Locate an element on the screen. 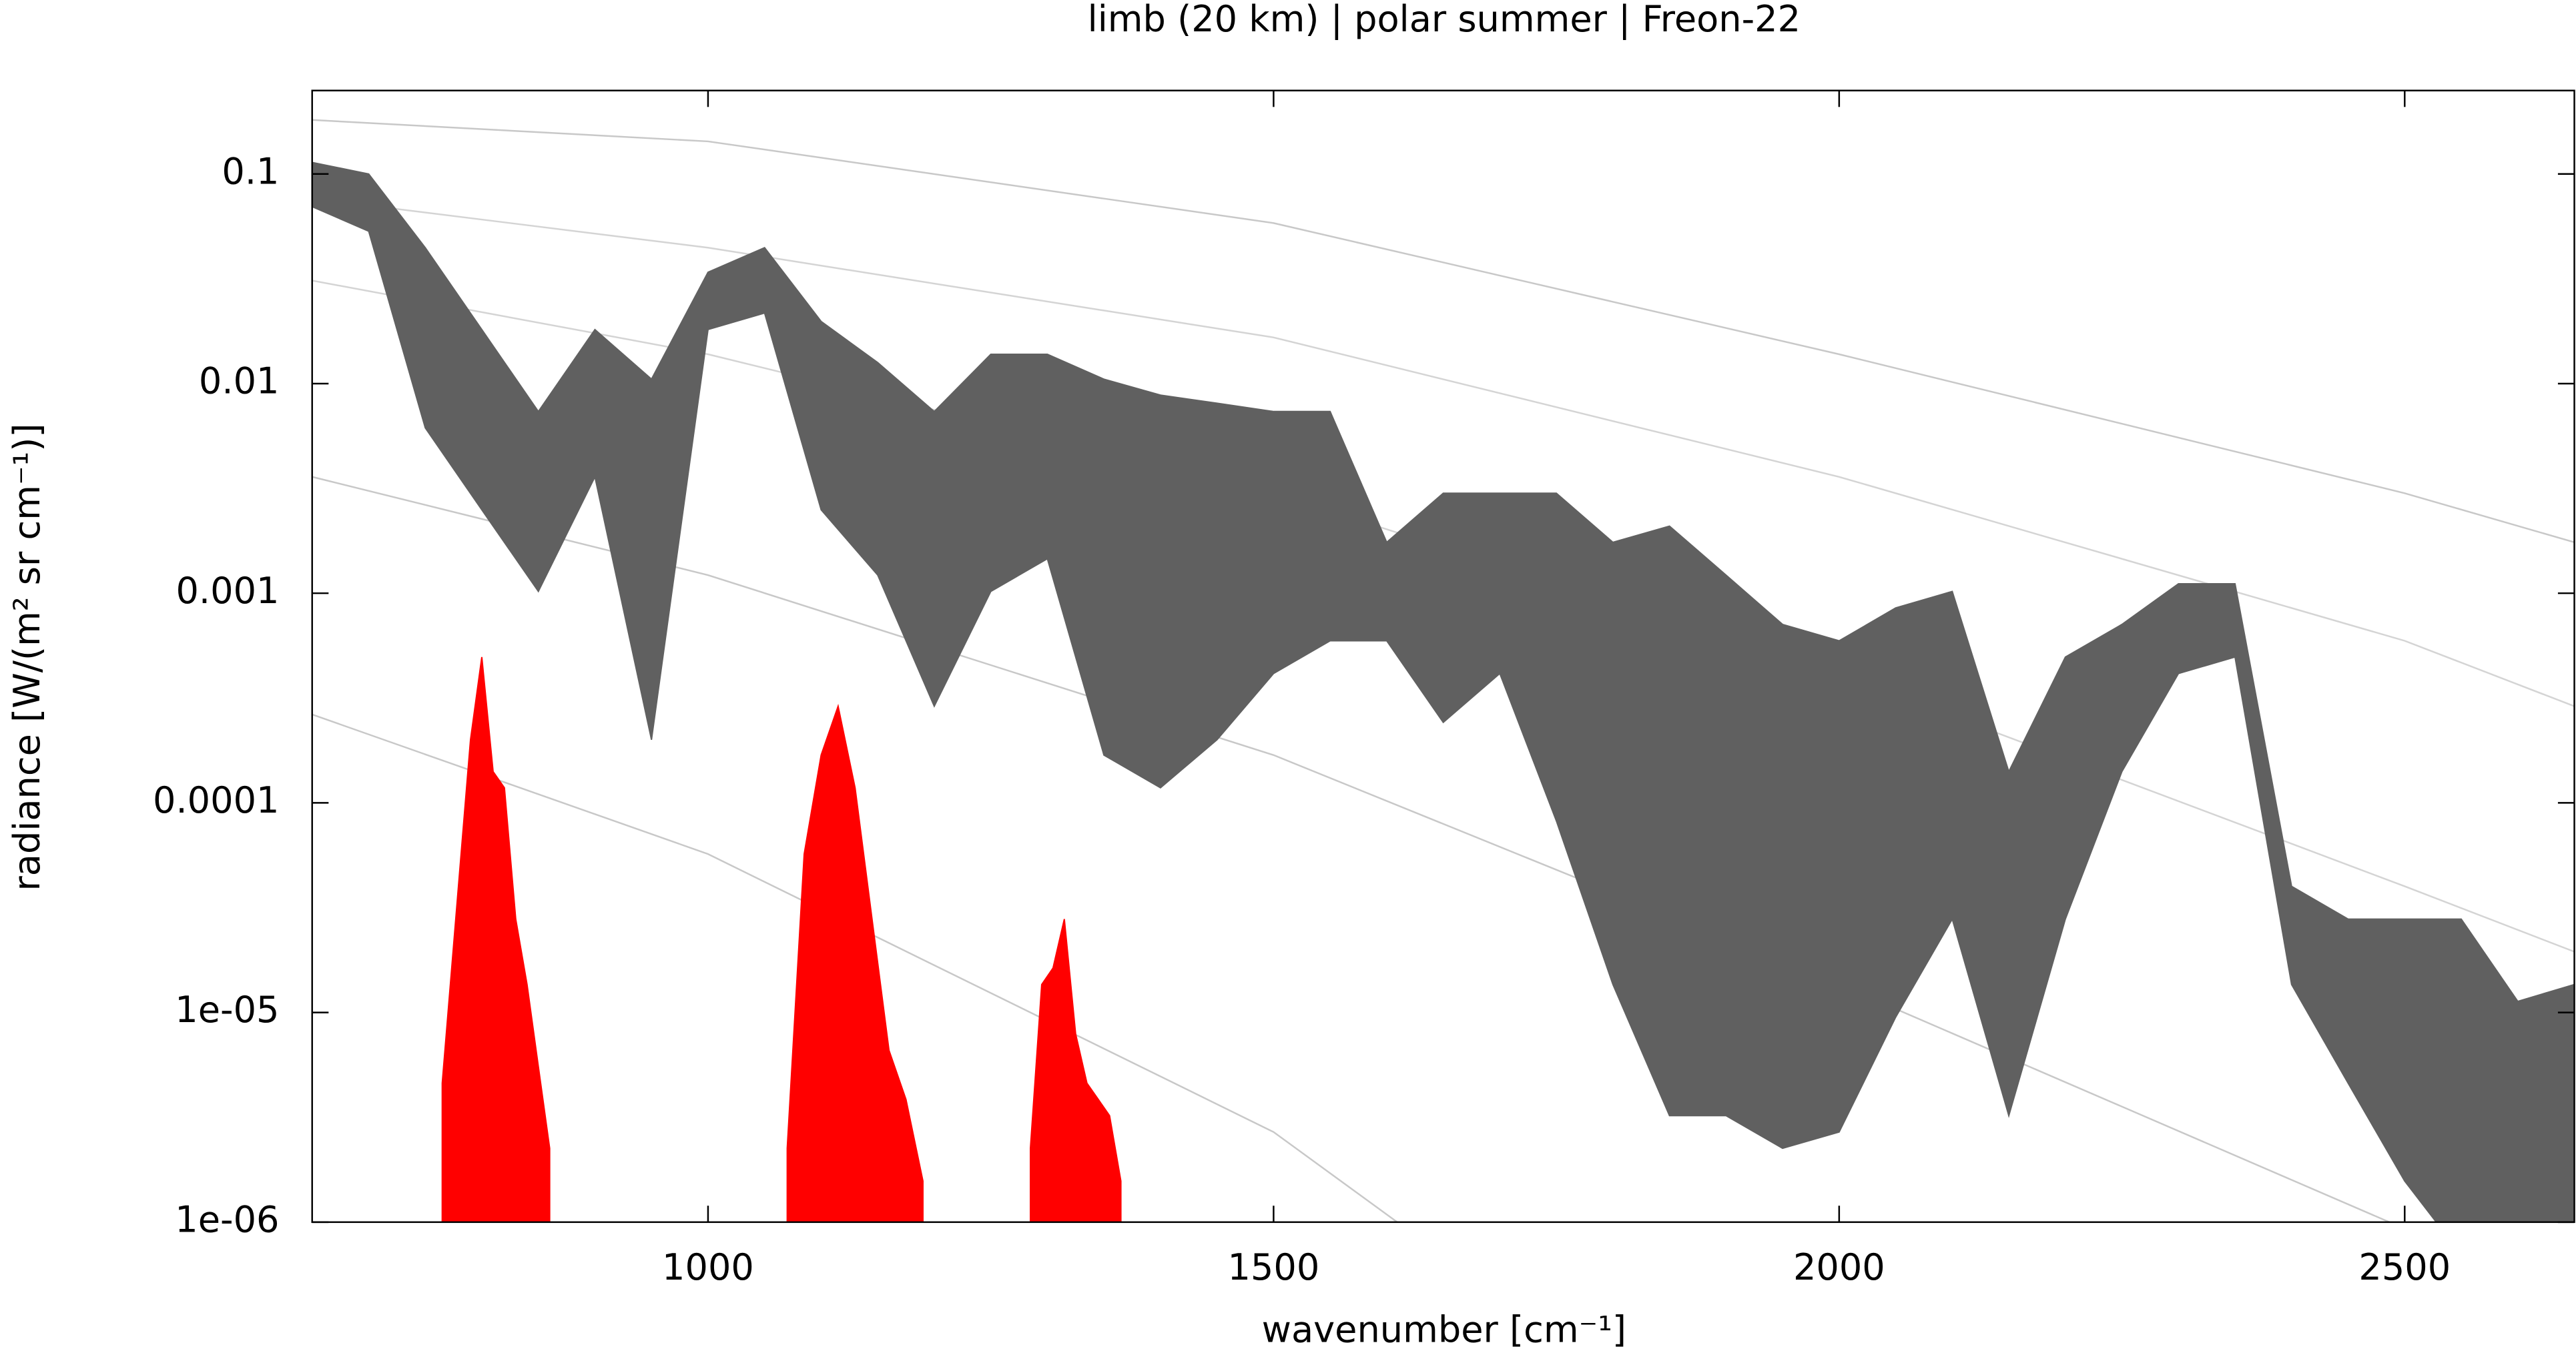  x-axis-label: wavenumber [cm⁻¹] is located at coordinates (1444, 1329).